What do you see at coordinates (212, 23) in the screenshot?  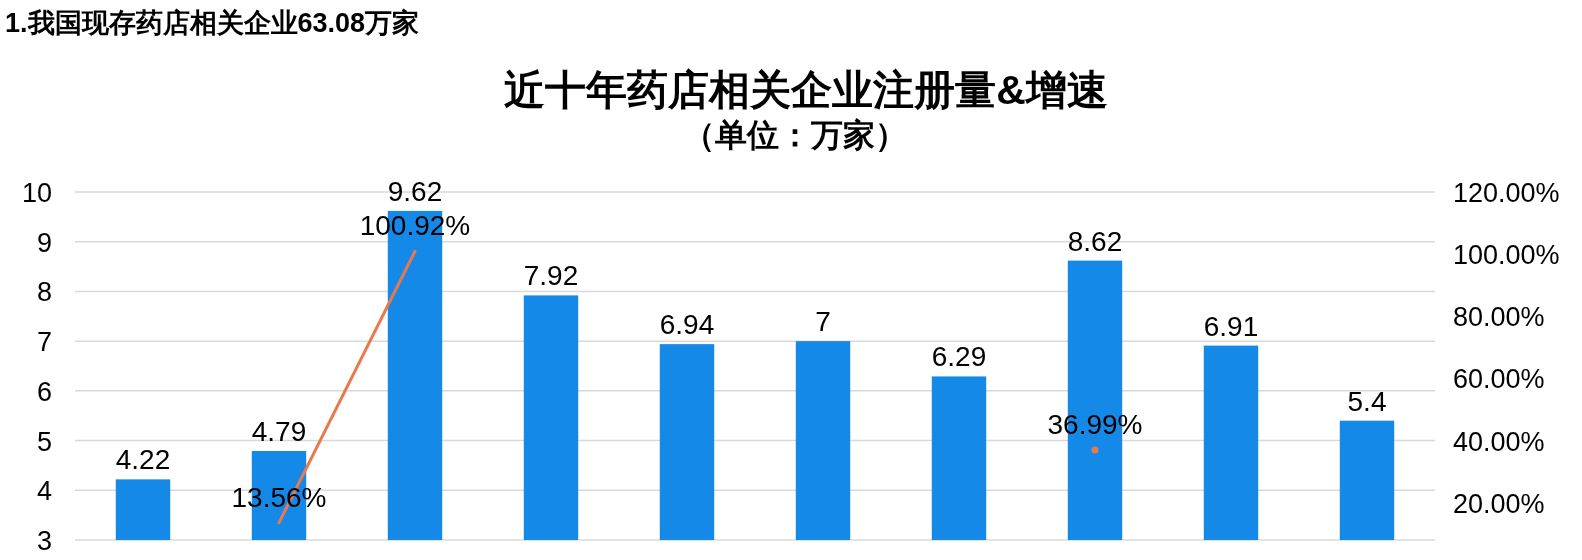 I see `annotation: 1.我国现存药店相关企业63.08万家` at bounding box center [212, 23].